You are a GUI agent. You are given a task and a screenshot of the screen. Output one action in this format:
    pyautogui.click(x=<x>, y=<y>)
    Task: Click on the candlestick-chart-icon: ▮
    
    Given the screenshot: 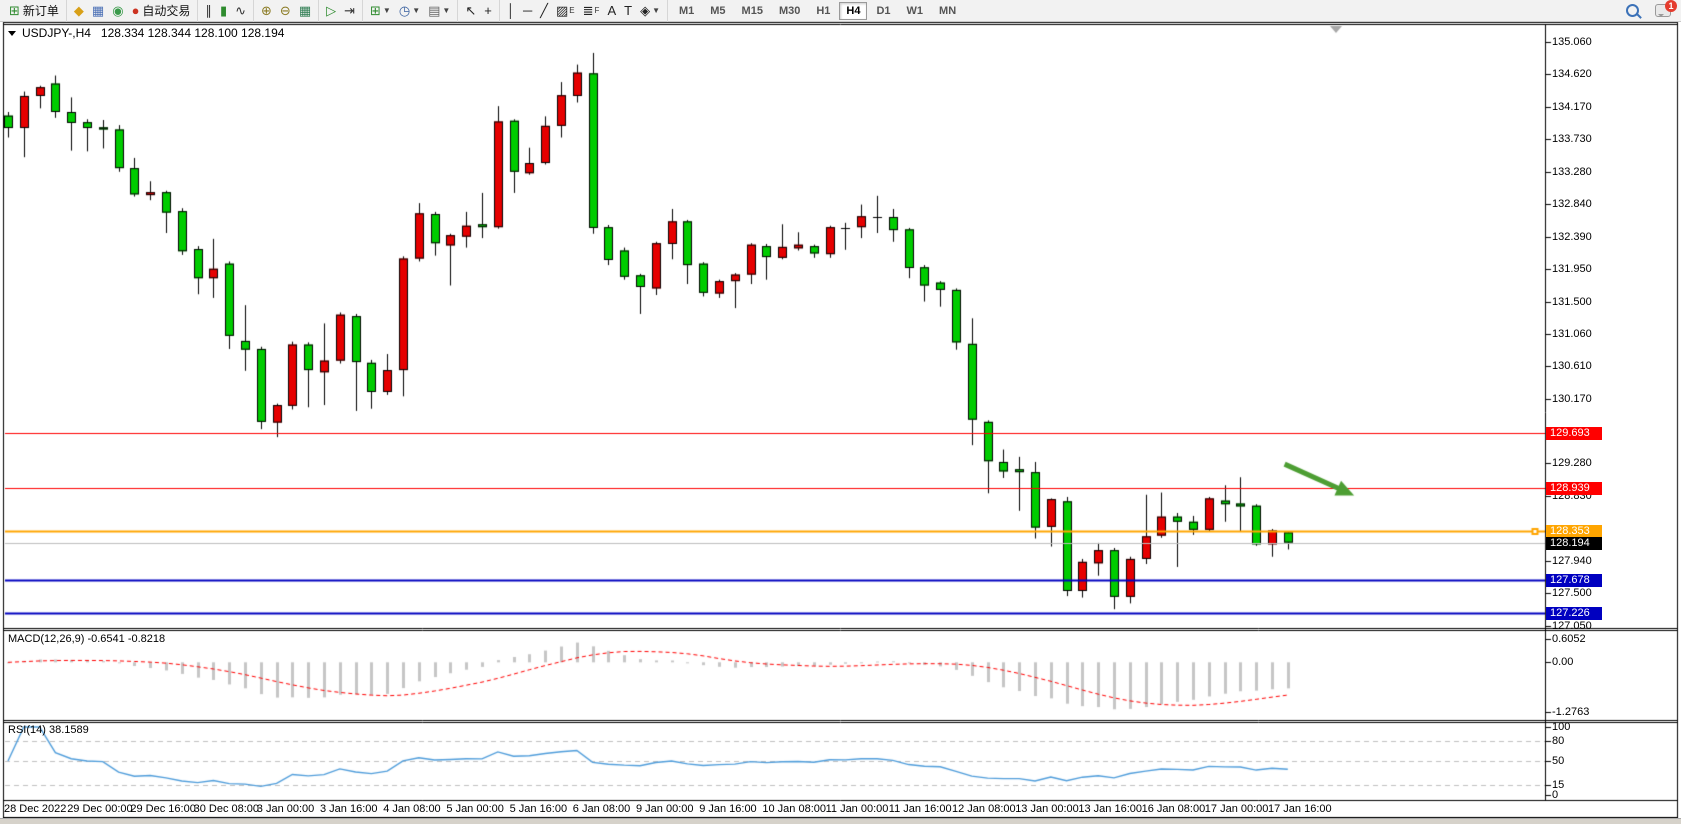 What is the action you would take?
    pyautogui.click(x=223, y=10)
    